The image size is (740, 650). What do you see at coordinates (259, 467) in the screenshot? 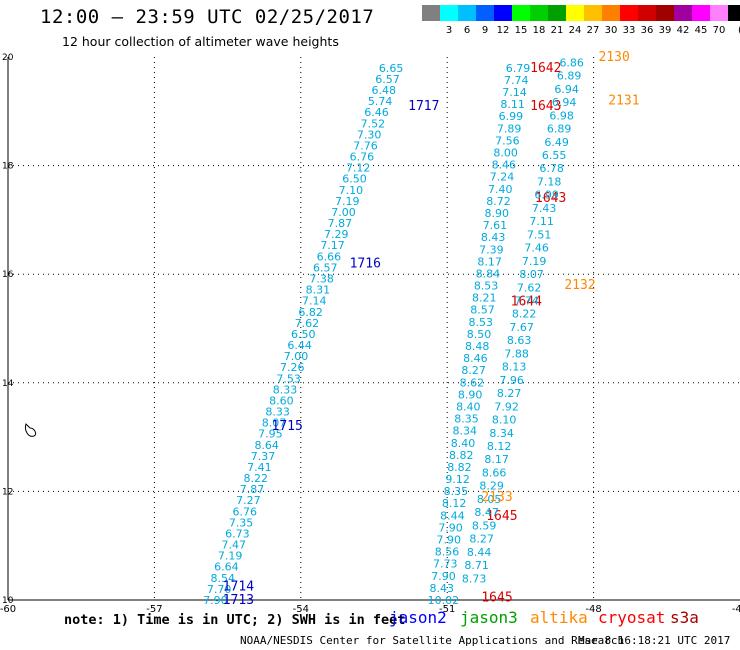
I see `wave-height-value: 7.41` at bounding box center [259, 467].